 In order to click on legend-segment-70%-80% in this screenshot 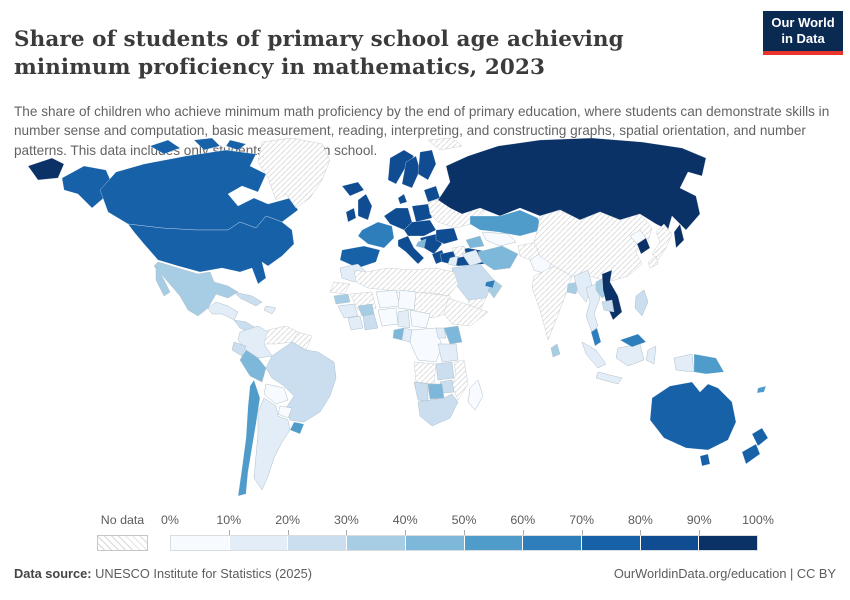, I will do `click(610, 543)`.